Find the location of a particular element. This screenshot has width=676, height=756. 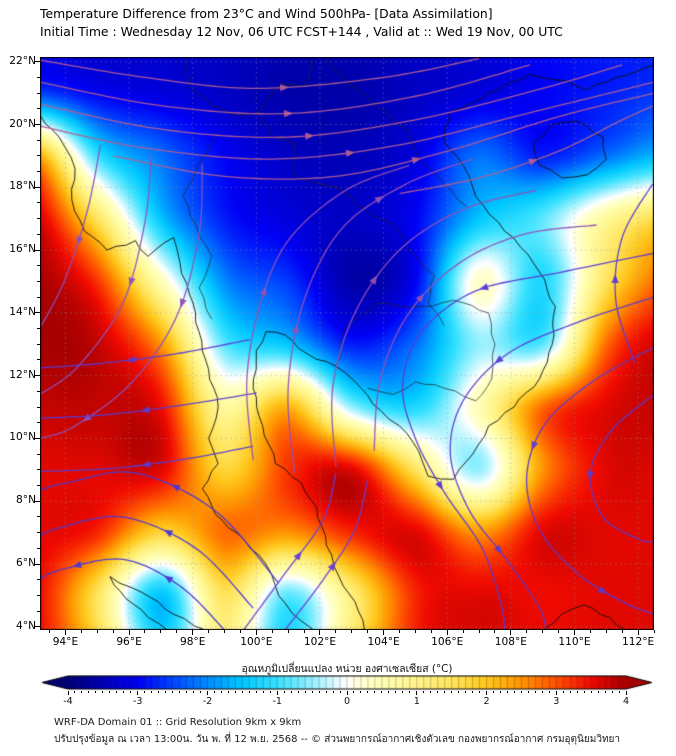

y-tick-label: 4°N is located at coordinates (26, 625).